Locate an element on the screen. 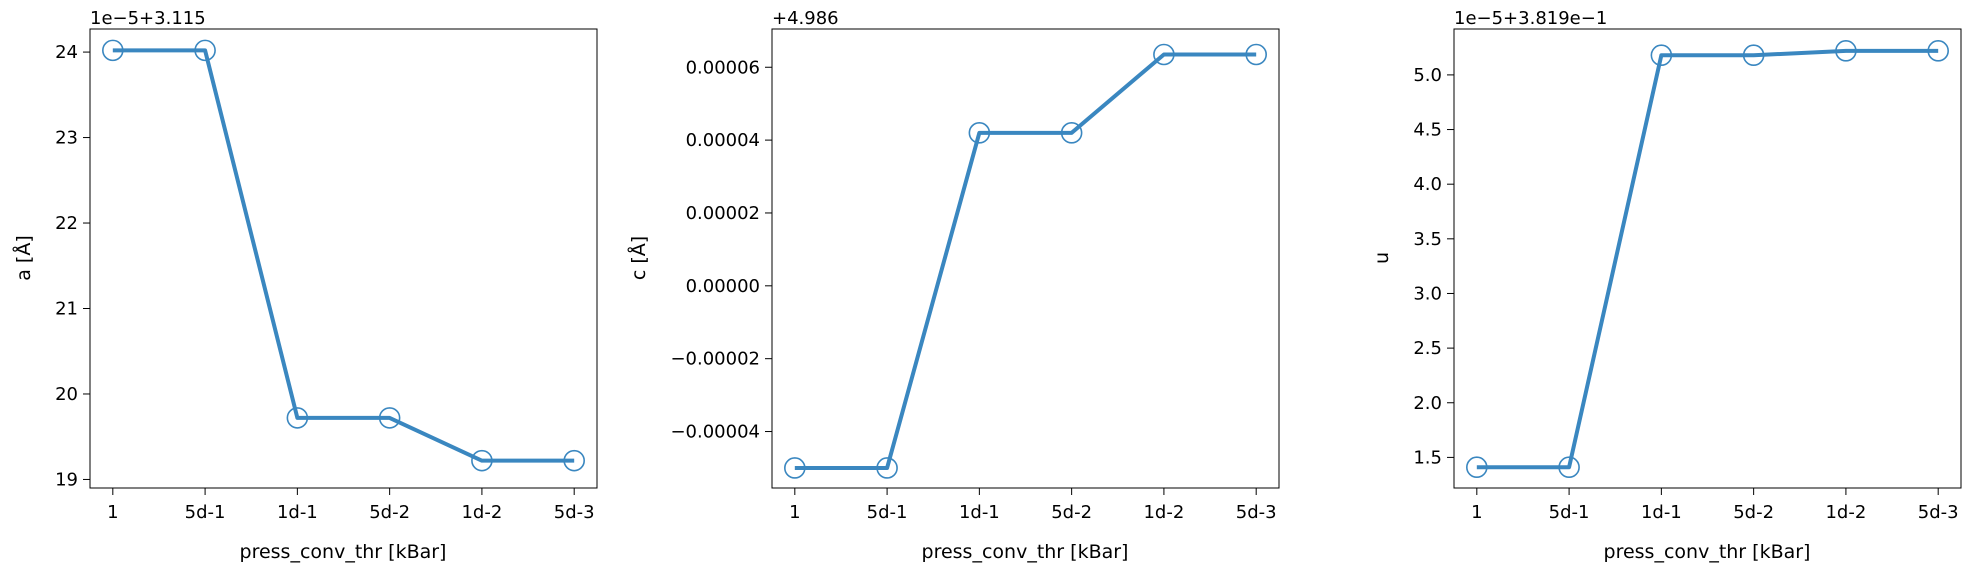 This screenshot has width=1969, height=571. y-tick-label: 24 is located at coordinates (66, 52).